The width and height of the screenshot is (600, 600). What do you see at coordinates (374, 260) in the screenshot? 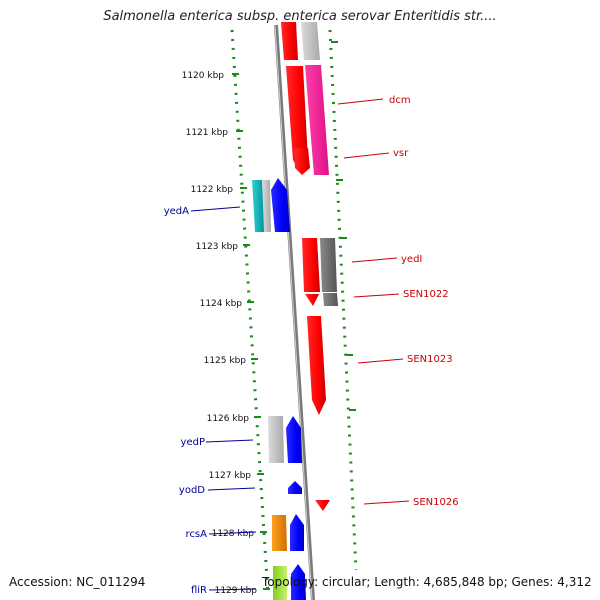
I see `leader-yedI` at bounding box center [374, 260].